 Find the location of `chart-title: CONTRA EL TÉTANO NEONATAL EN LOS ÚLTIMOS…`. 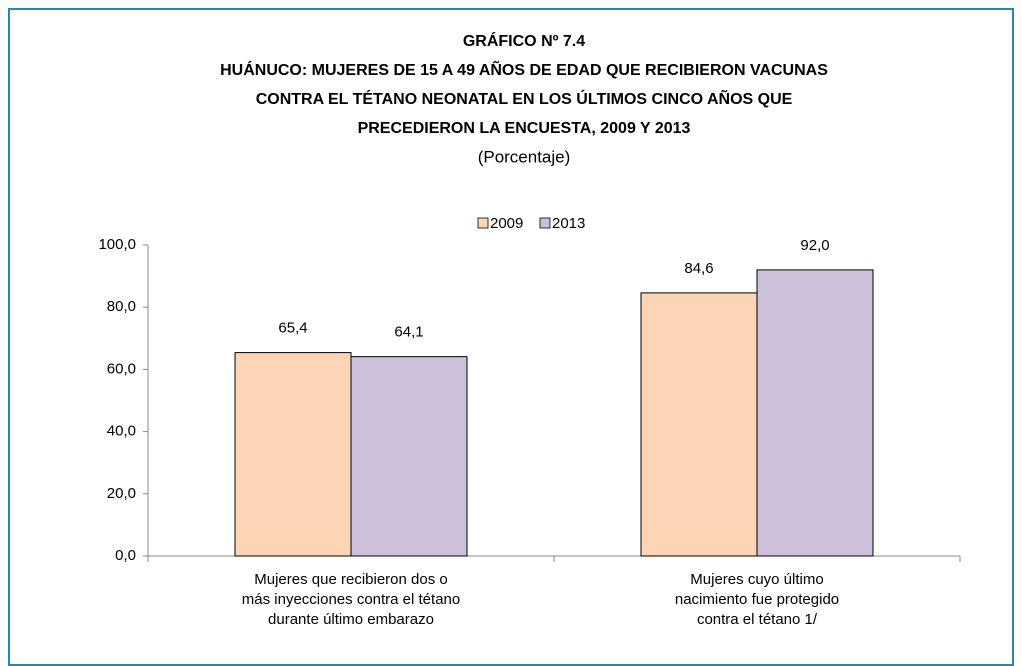

chart-title: CONTRA EL TÉTANO NEONATAL EN LOS ÚLTIMOS… is located at coordinates (524, 98).